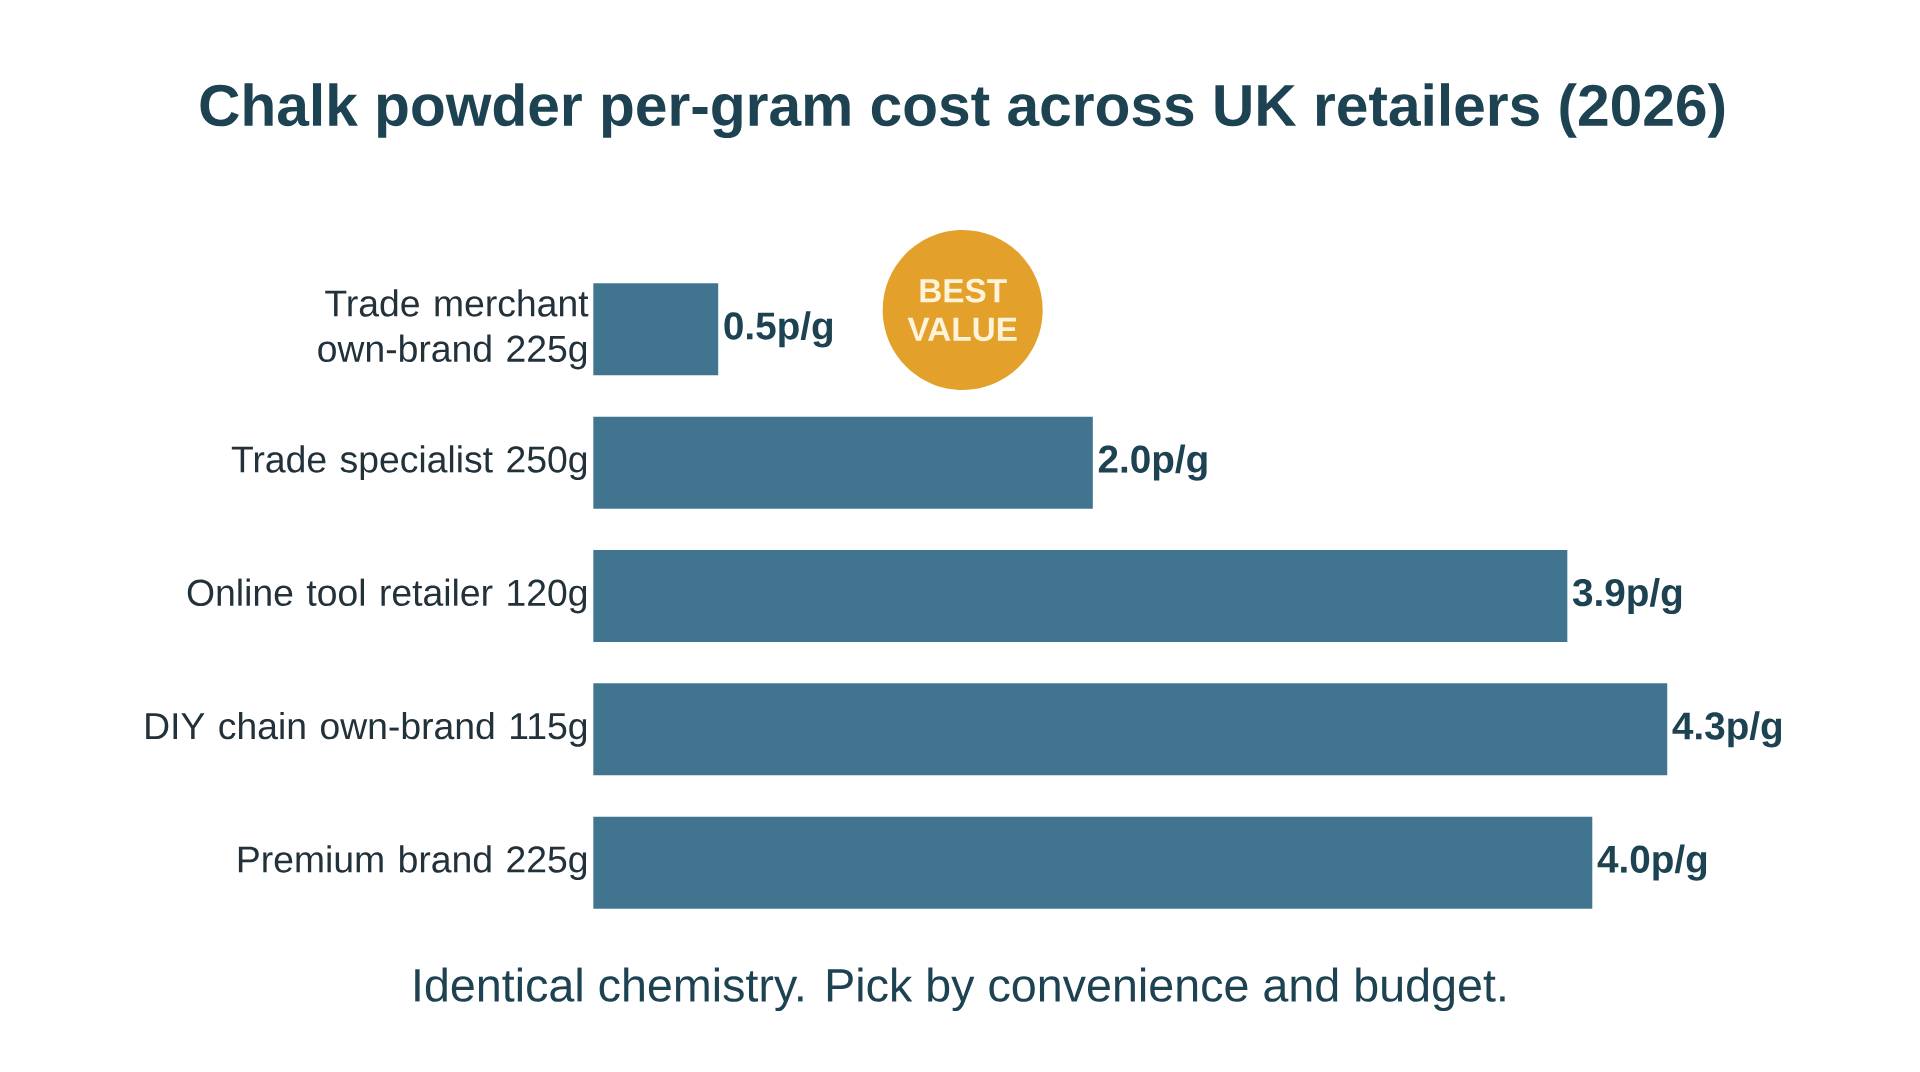 The image size is (1920, 1072). Describe the element at coordinates (1152, 462) in the screenshot. I see `data-label: 2.0p/g` at that location.